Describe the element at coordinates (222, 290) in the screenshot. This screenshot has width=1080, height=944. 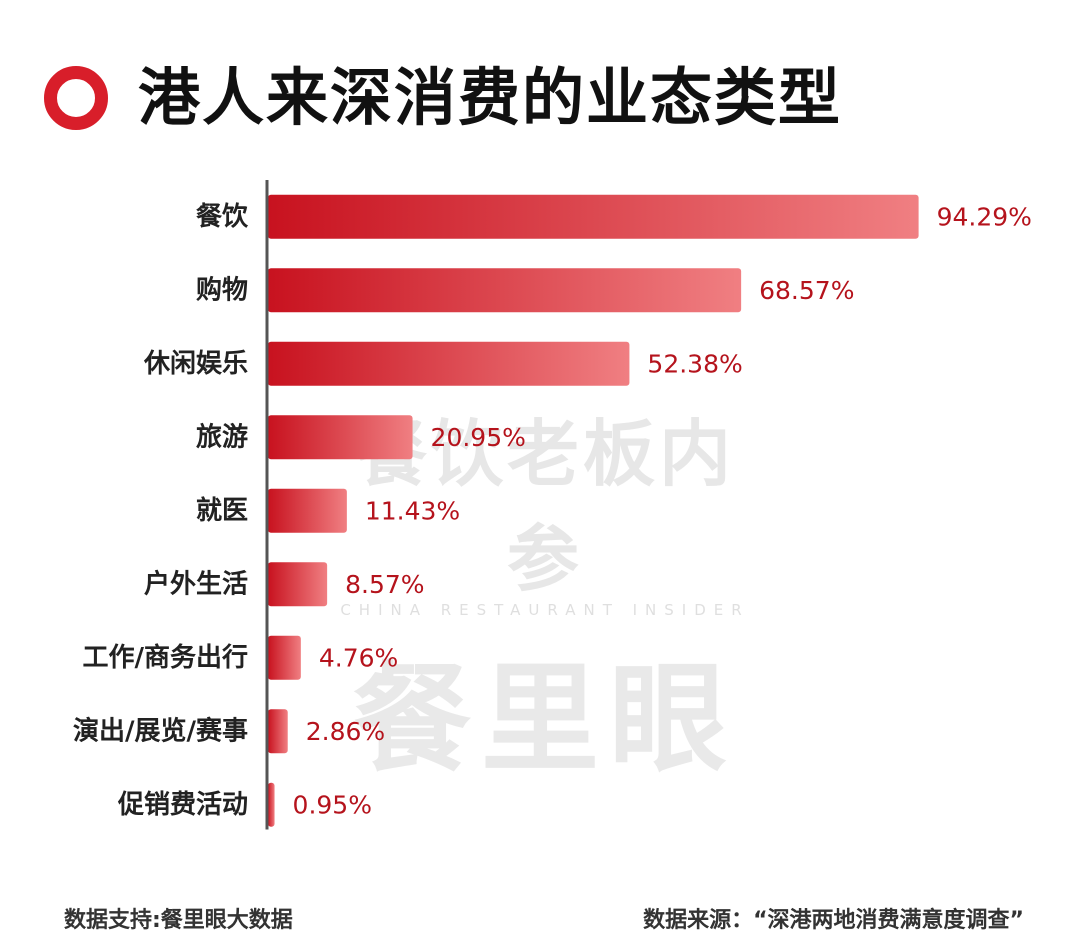
I see `category-label: 购物` at that location.